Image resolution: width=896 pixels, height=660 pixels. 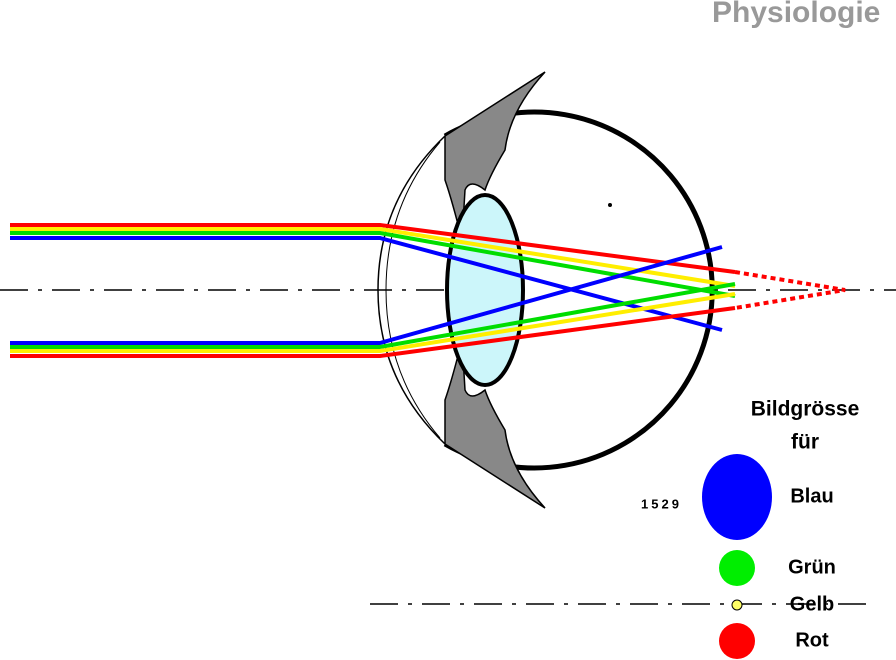 I want to click on figure-number: 1529, so click(x=661, y=503).